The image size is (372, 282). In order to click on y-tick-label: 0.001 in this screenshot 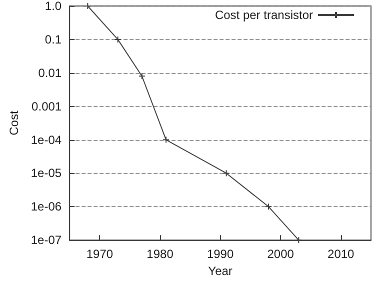, I will do `click(47, 106)`.